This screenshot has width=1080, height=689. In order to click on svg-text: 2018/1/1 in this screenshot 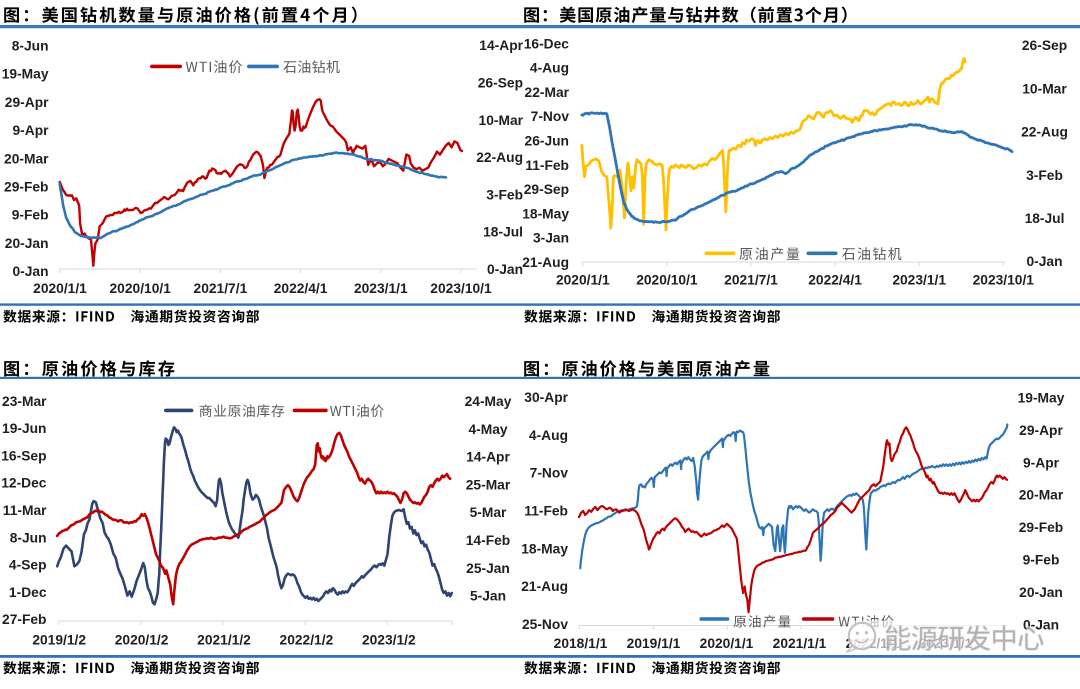, I will do `click(581, 643)`.